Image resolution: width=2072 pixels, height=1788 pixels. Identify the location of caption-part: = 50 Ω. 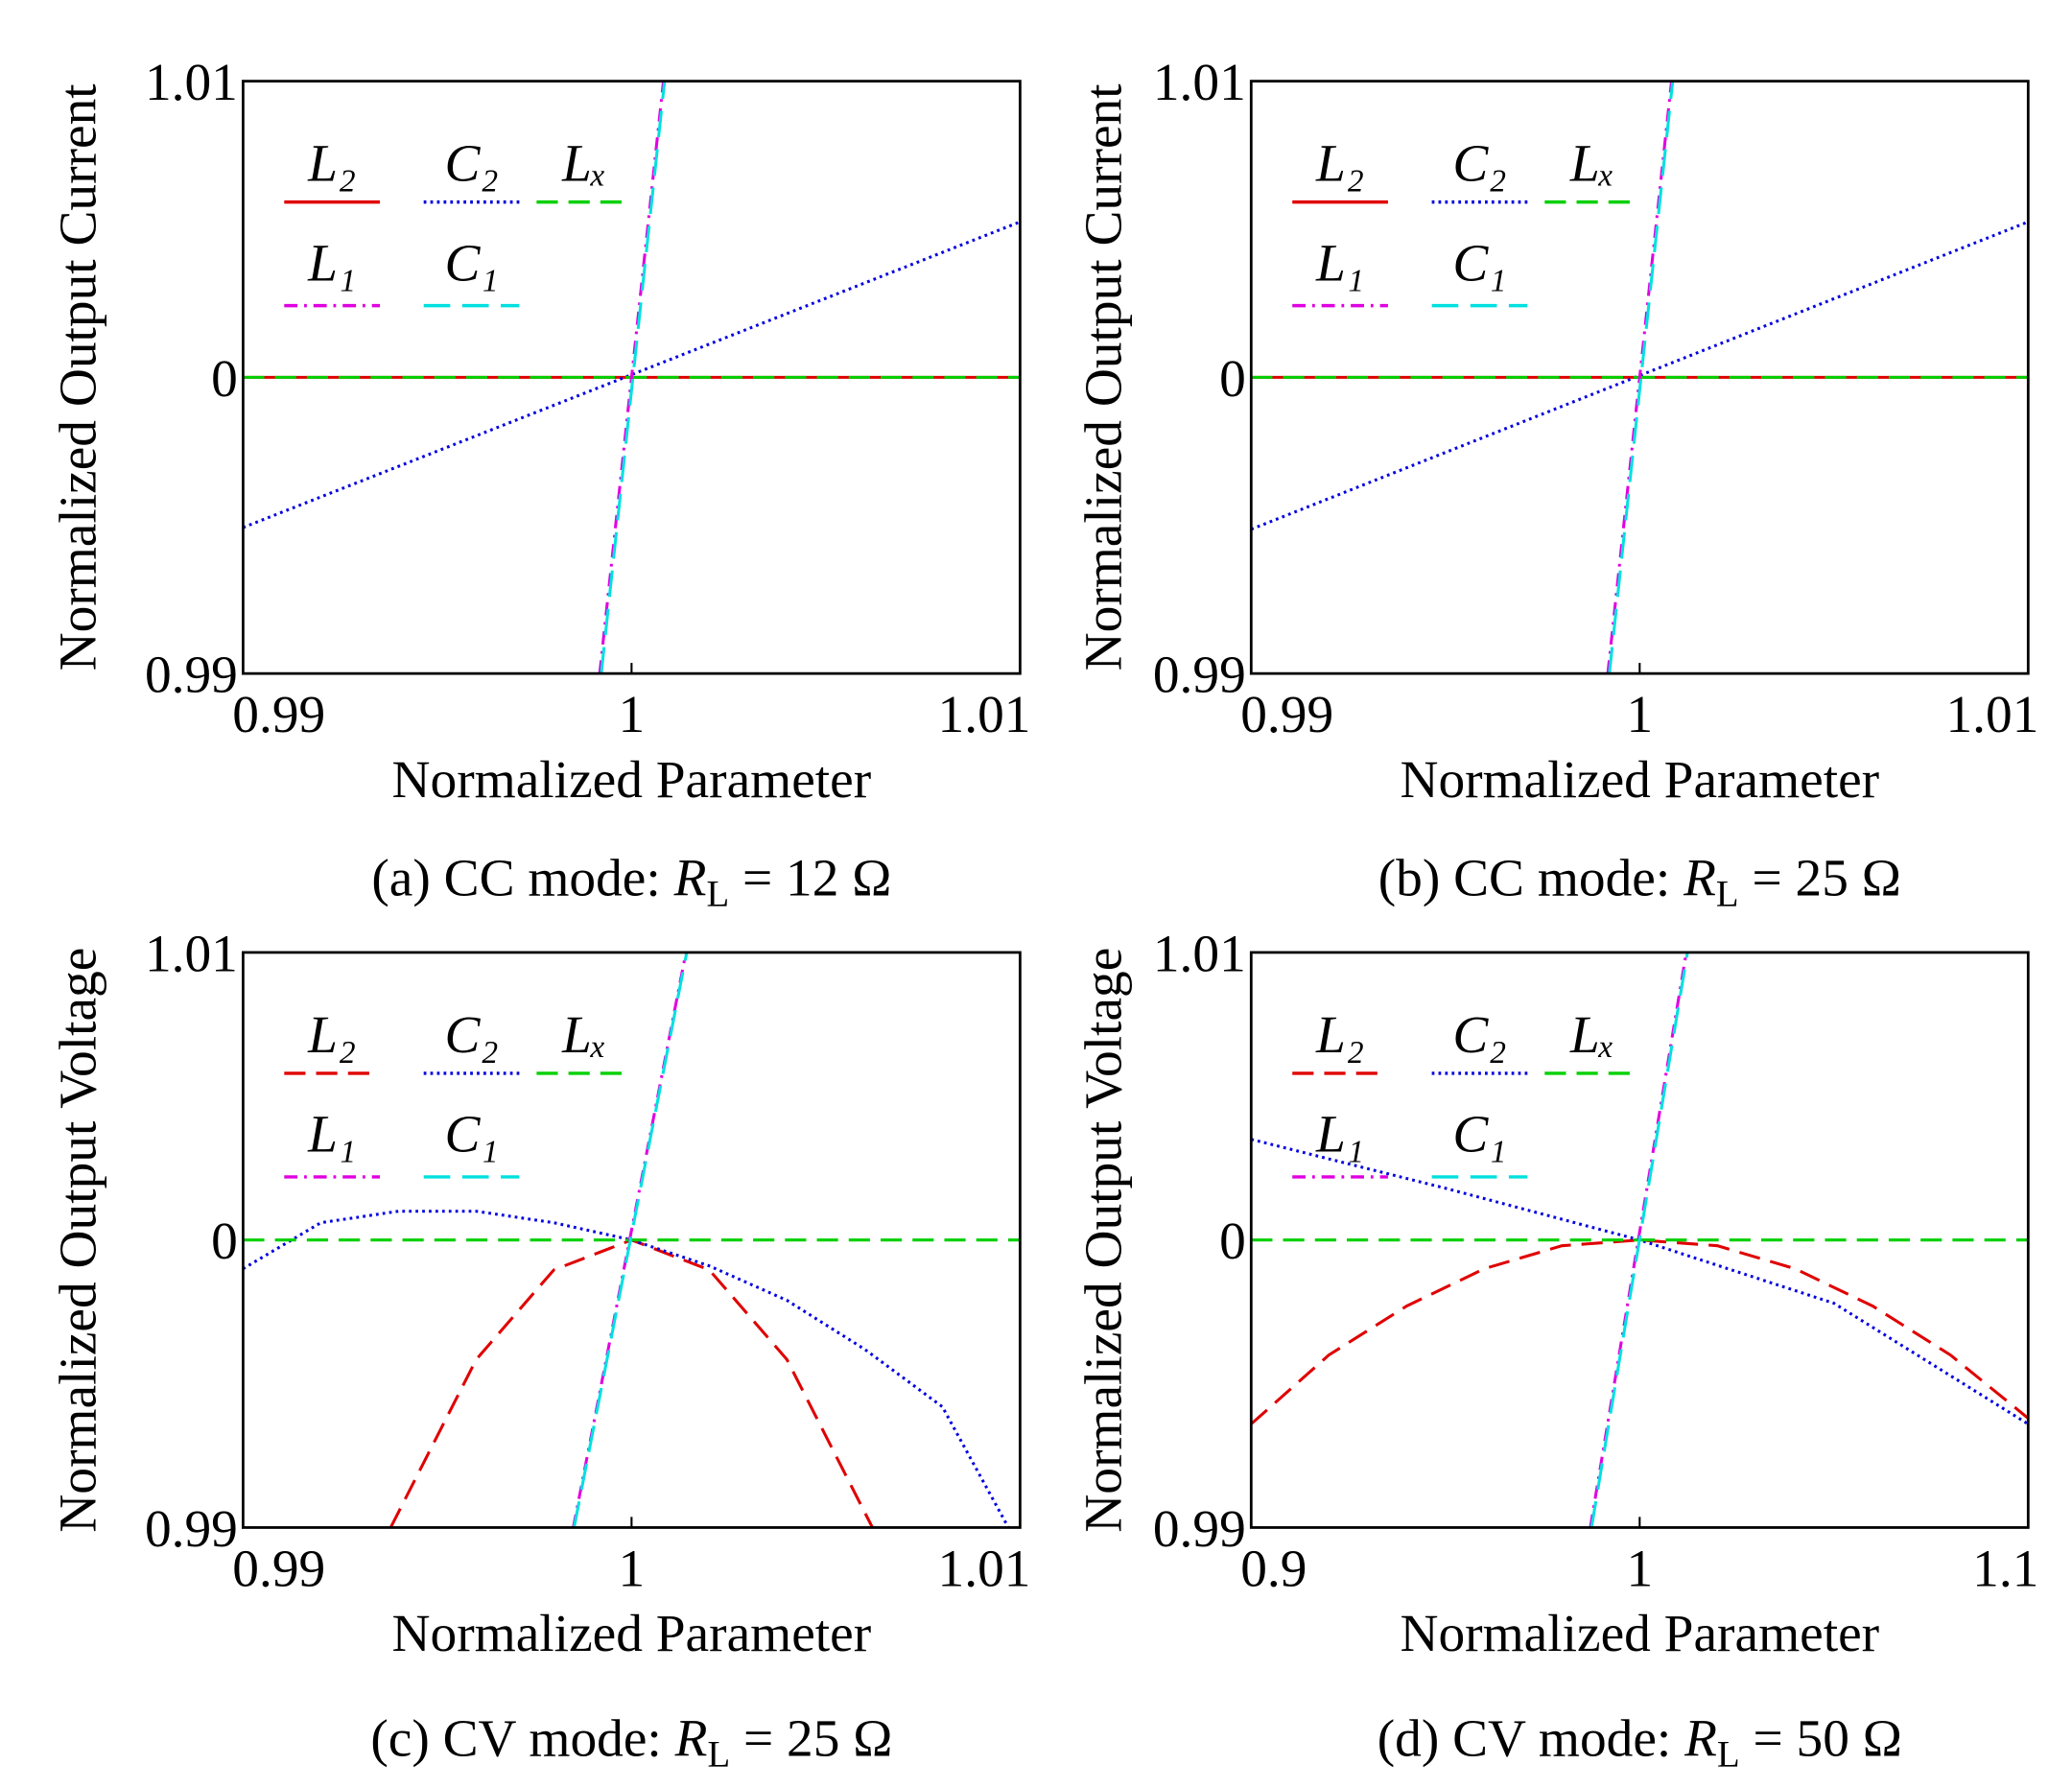
(1821, 1738).